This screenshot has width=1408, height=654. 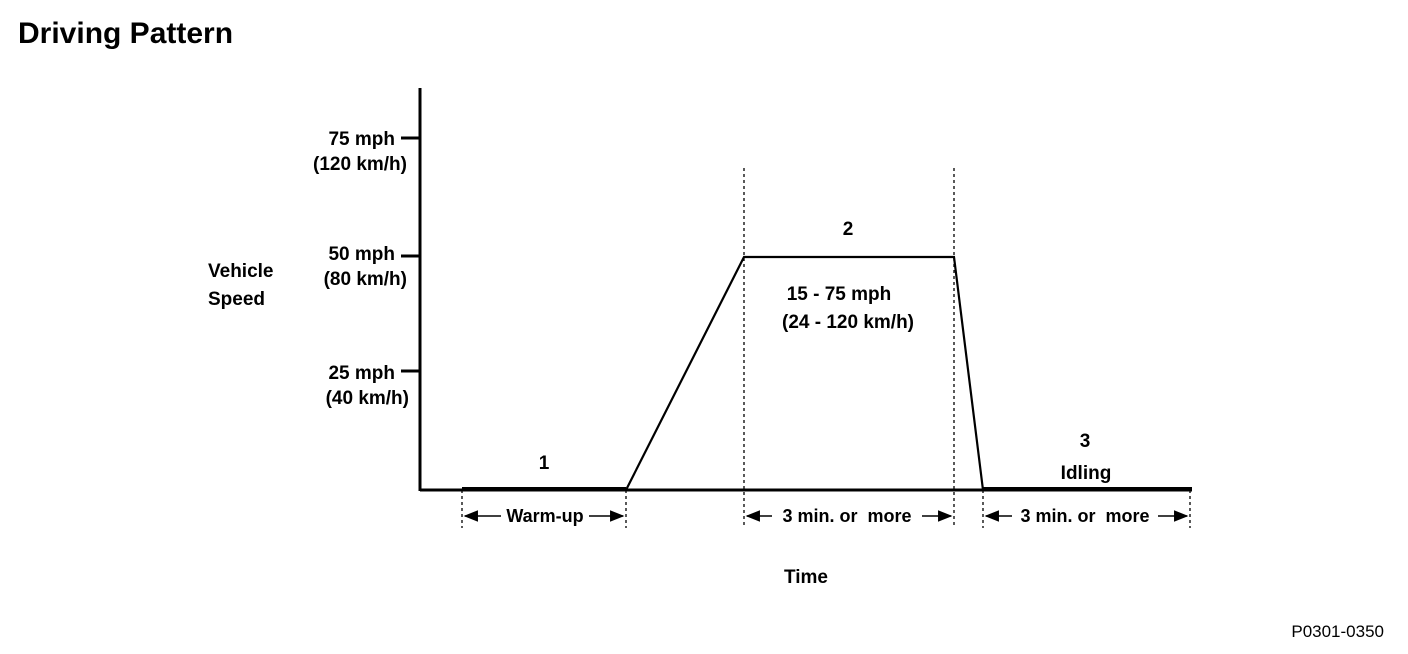 What do you see at coordinates (1084, 516) in the screenshot?
I see `phase-3-duration-label: 3 min. or more` at bounding box center [1084, 516].